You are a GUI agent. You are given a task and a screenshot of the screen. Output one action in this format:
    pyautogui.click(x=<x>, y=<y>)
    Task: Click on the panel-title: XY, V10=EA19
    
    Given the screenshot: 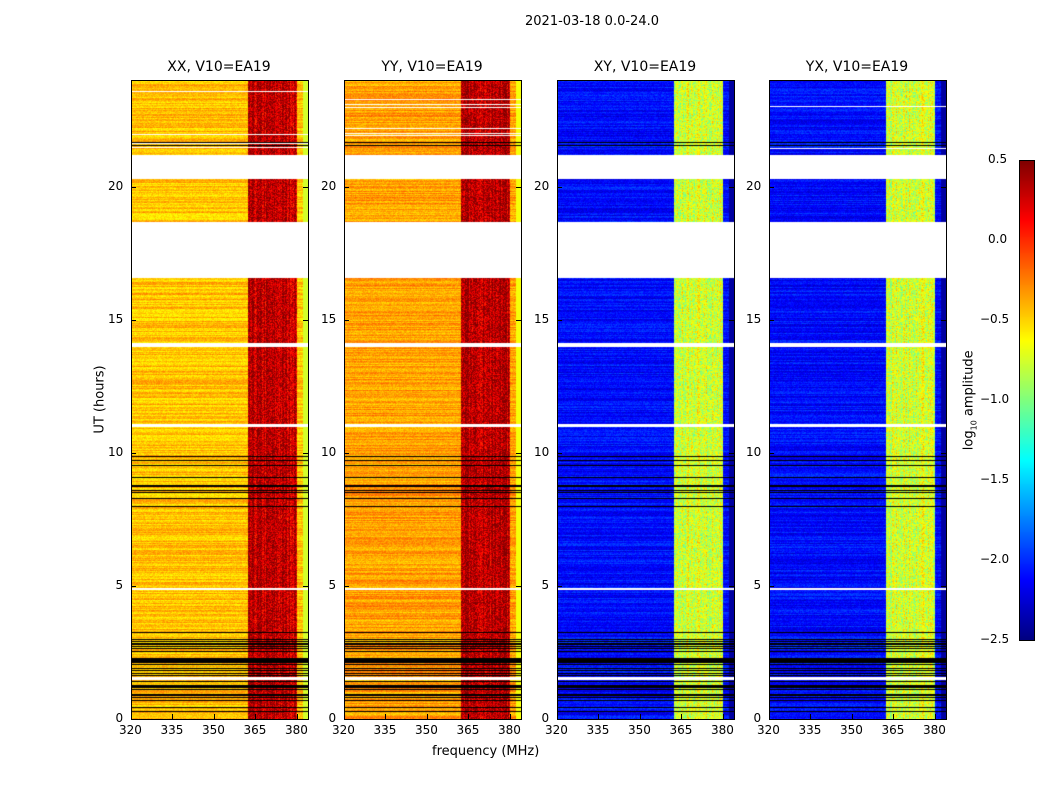 What is the action you would take?
    pyautogui.click(x=645, y=67)
    